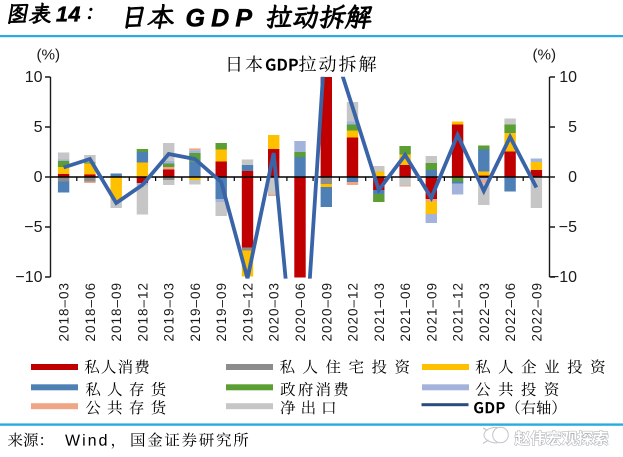 Image resolution: width=623 pixels, height=457 pixels. Describe the element at coordinates (484, 312) in the screenshot. I see `svg-text: 2022–03` at that location.